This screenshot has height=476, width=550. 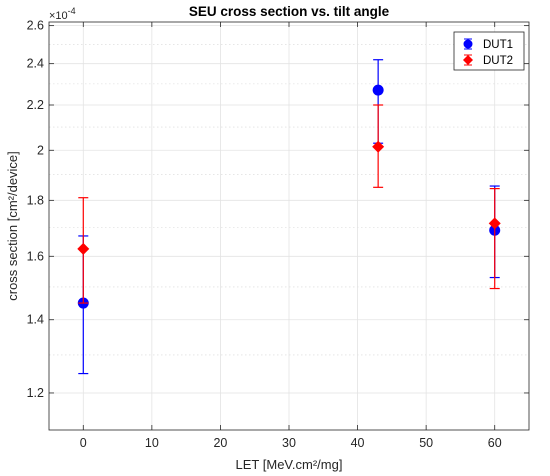 I want to click on x-tick-label: 20, so click(x=220, y=443).